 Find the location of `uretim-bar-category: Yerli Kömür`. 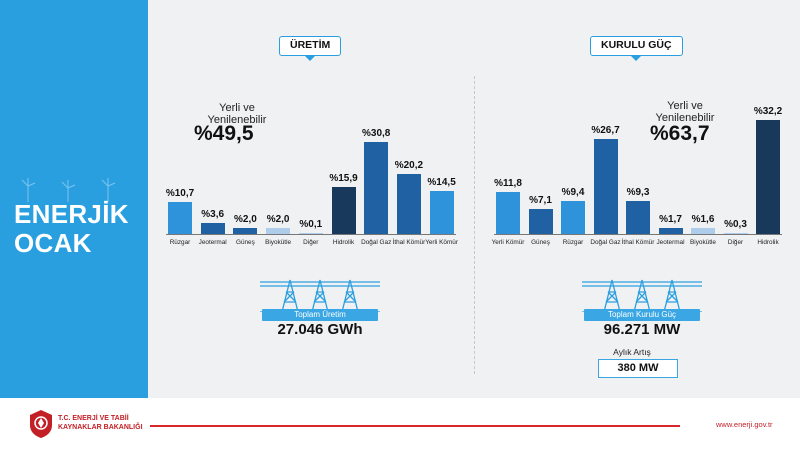

uretim-bar-category: Yerli Kömür is located at coordinates (441, 242).